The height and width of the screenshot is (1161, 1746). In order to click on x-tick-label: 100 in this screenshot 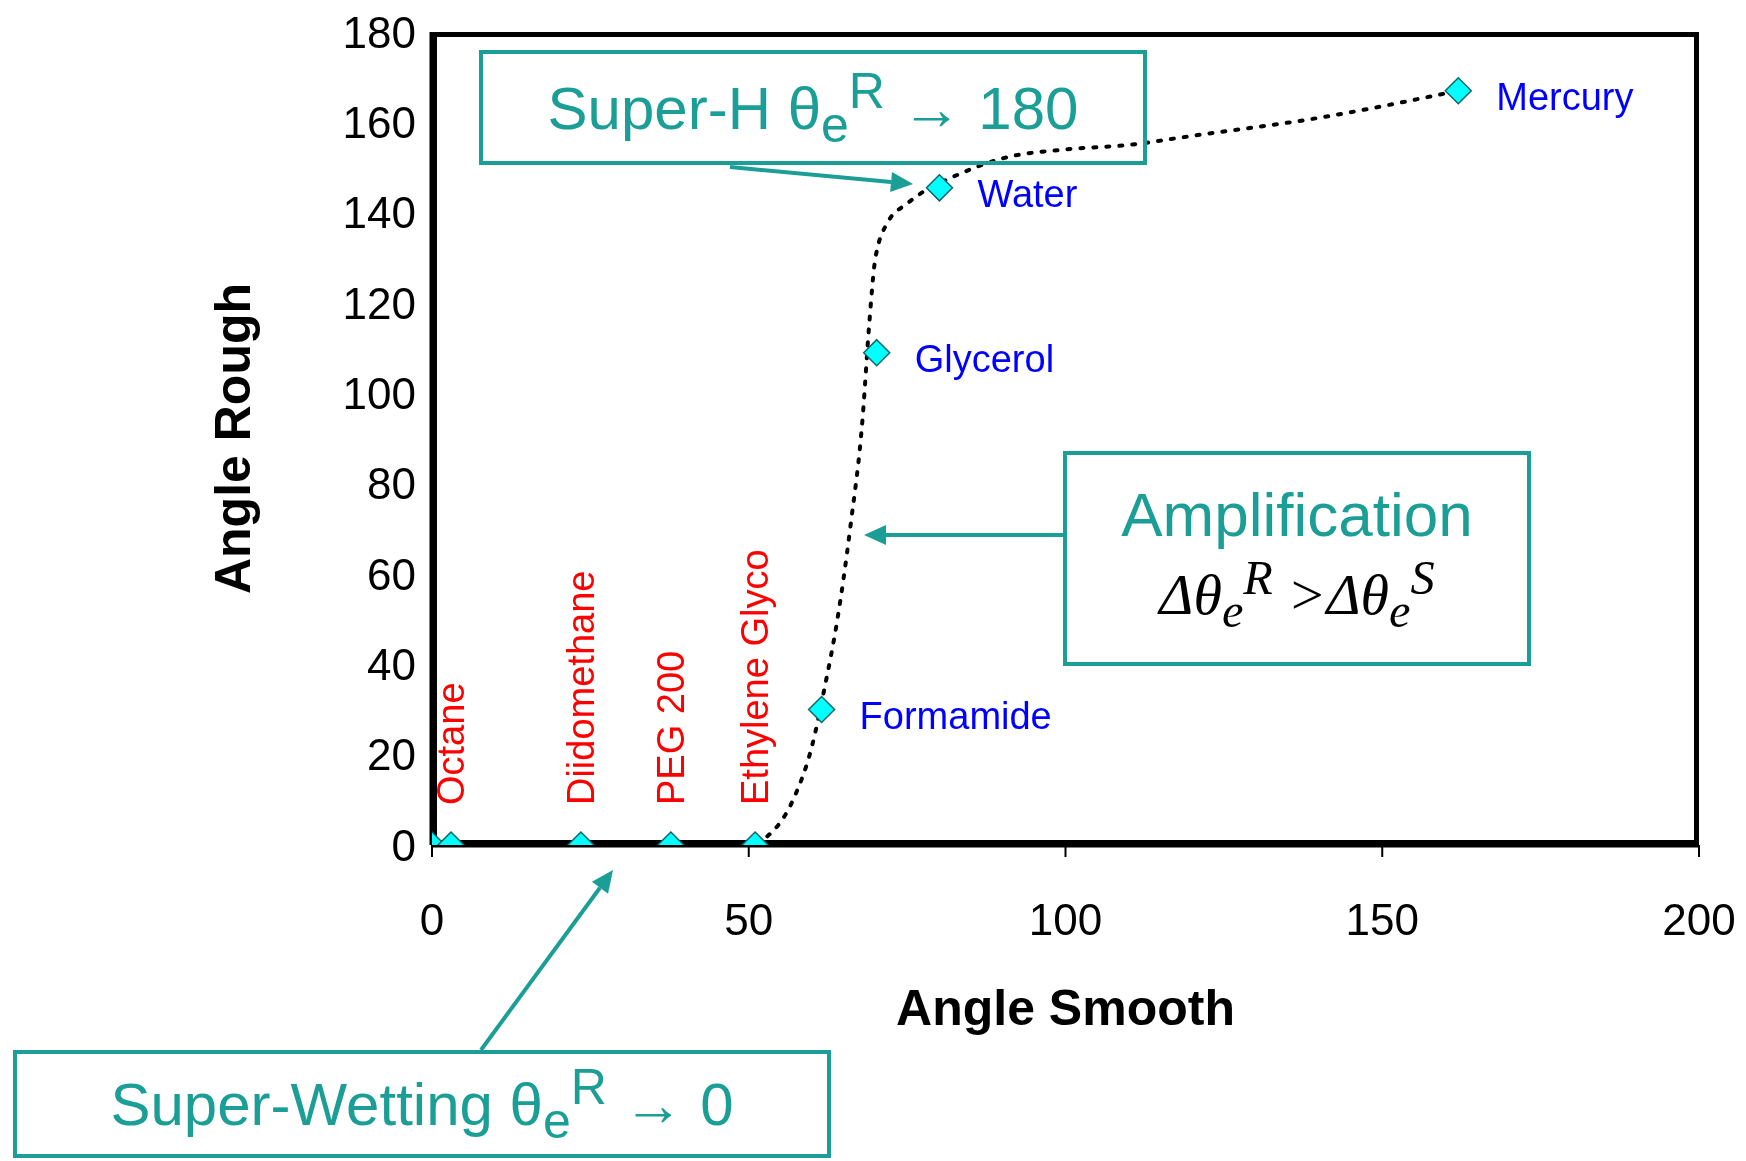, I will do `click(1065, 920)`.